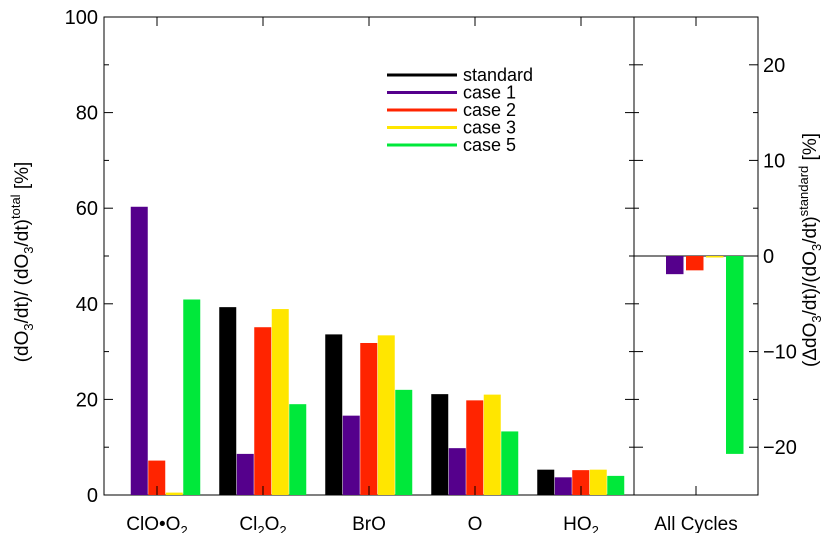 This screenshot has height=538, width=835. What do you see at coordinates (780, 353) in the screenshot?
I see `right-y-tick-label: −10` at bounding box center [780, 353].